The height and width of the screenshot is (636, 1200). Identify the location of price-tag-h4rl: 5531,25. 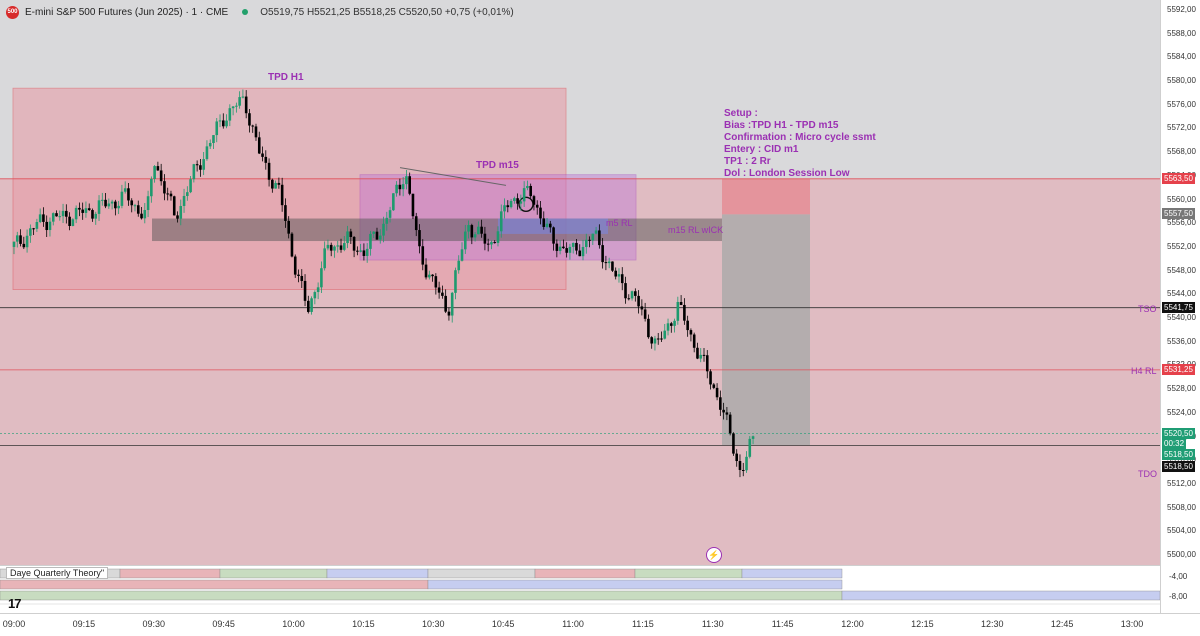
(1178, 369).